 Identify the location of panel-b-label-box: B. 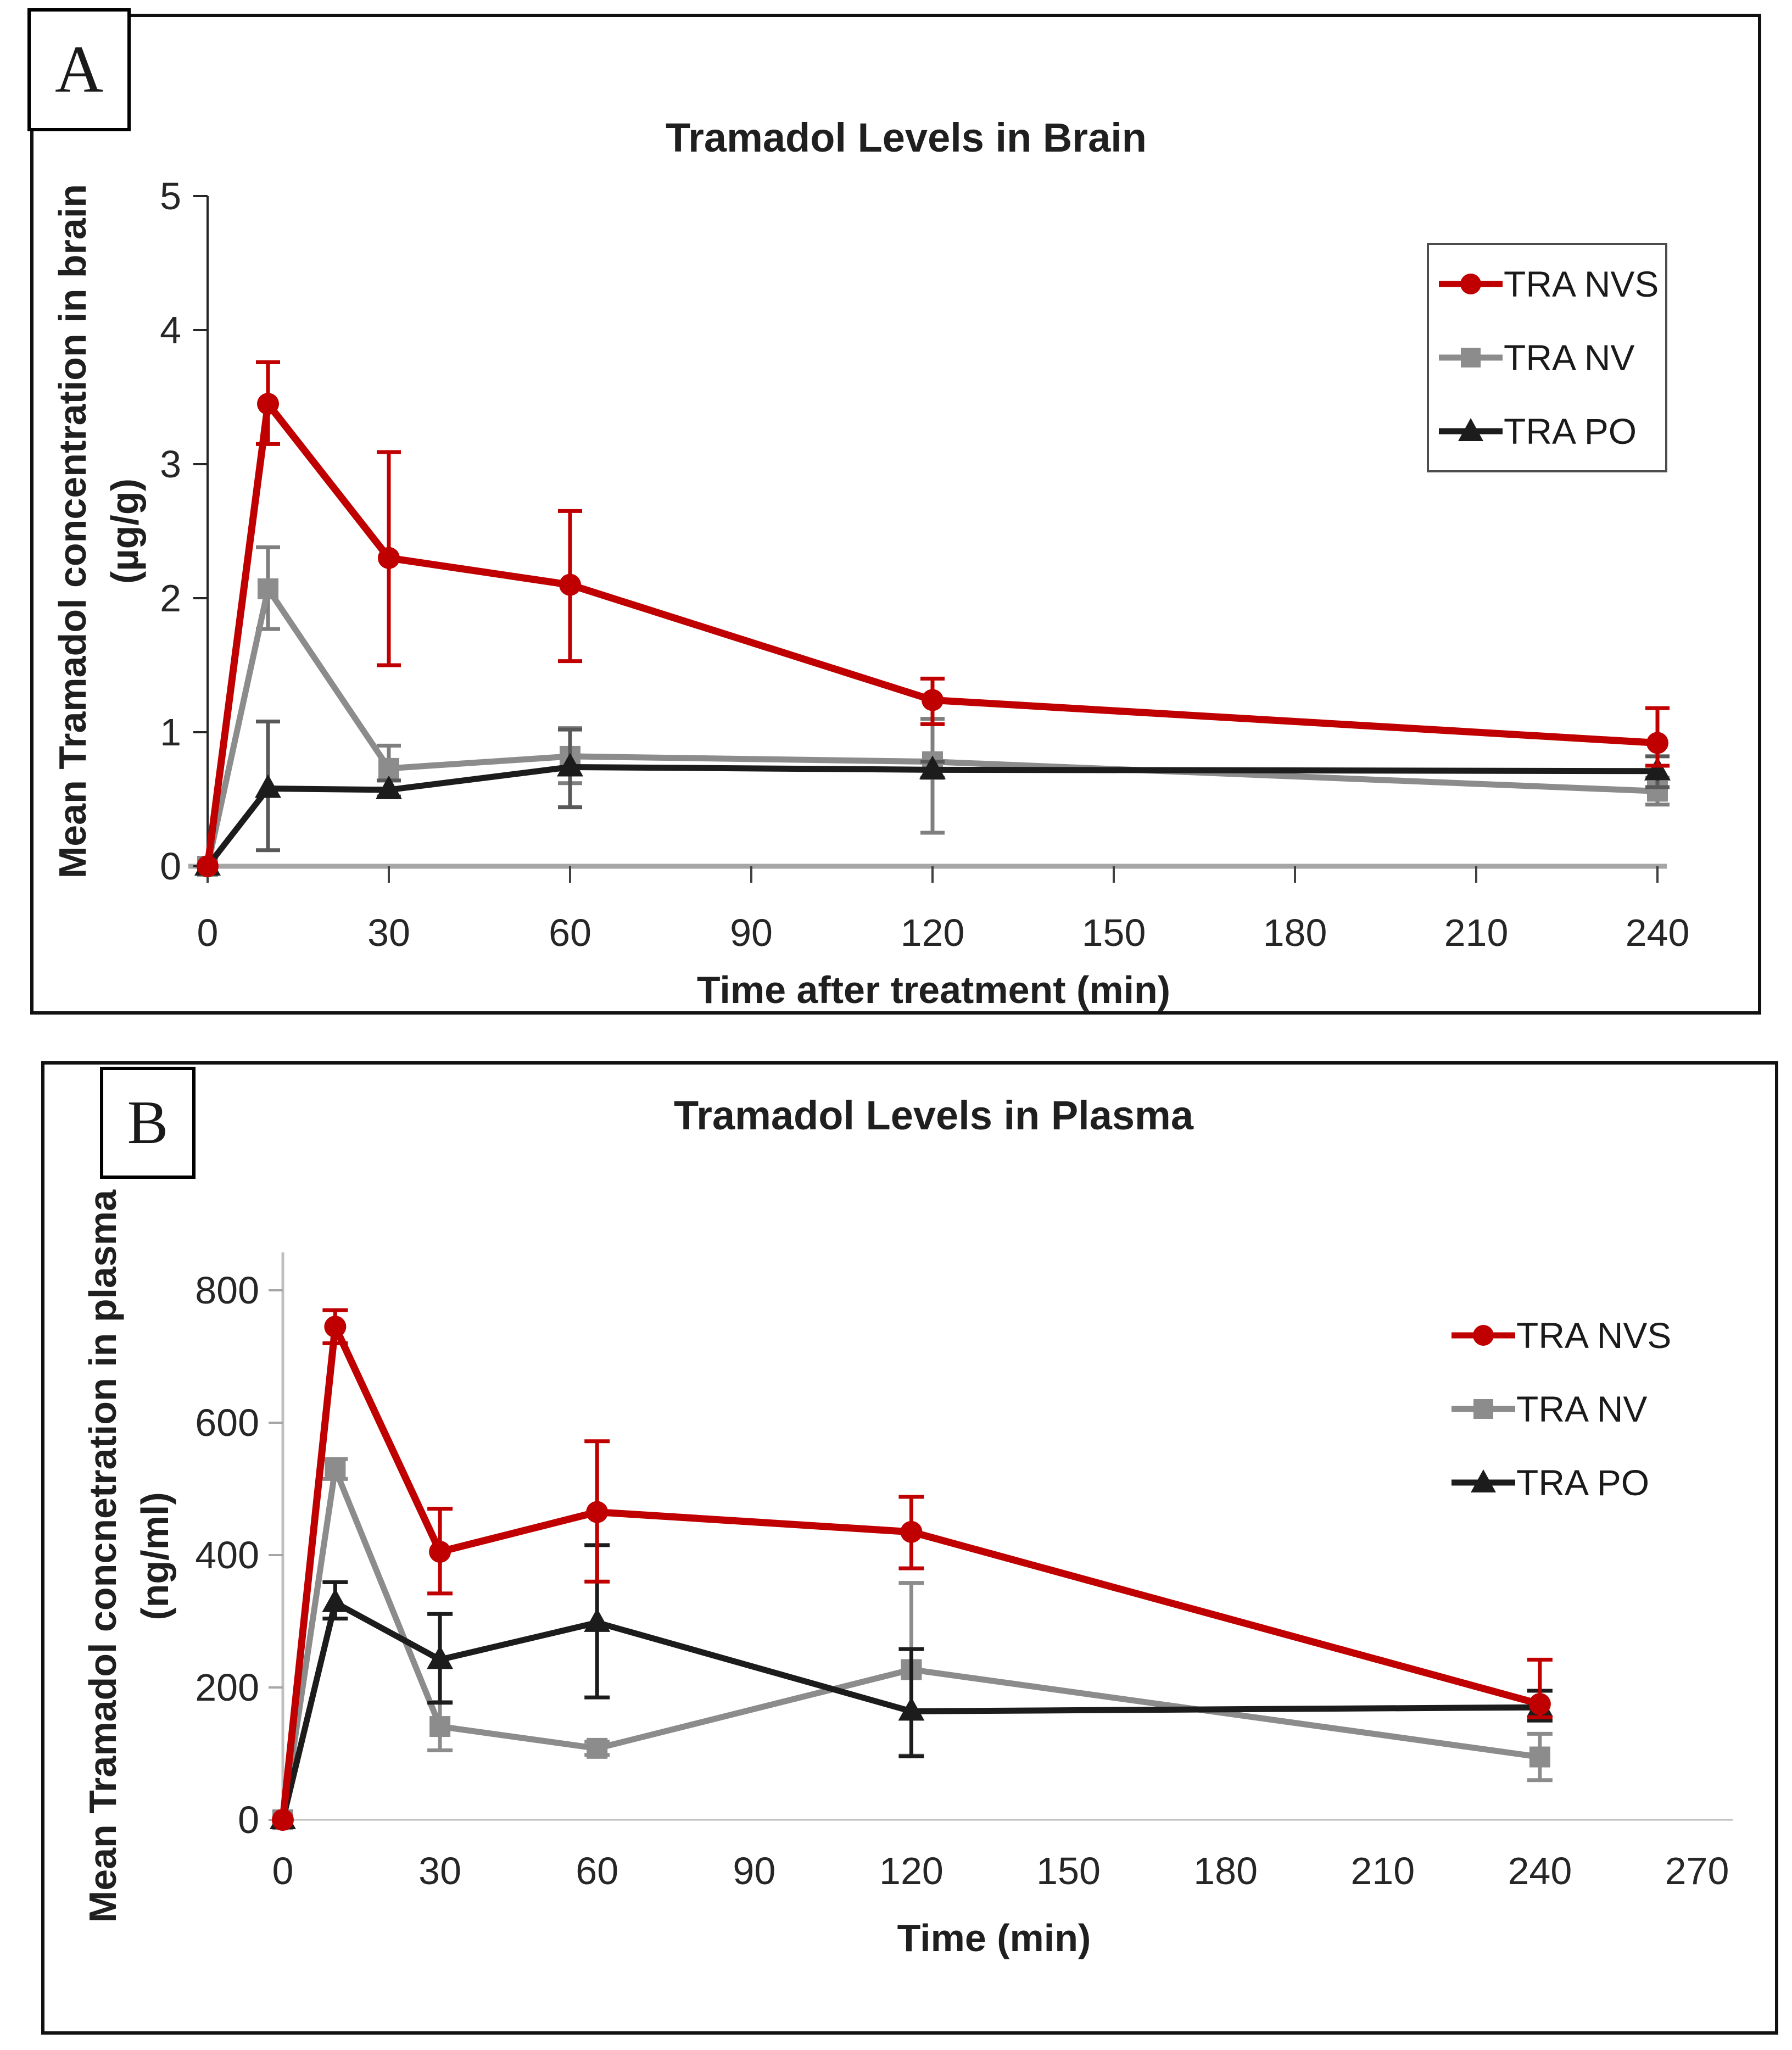
(148, 1123).